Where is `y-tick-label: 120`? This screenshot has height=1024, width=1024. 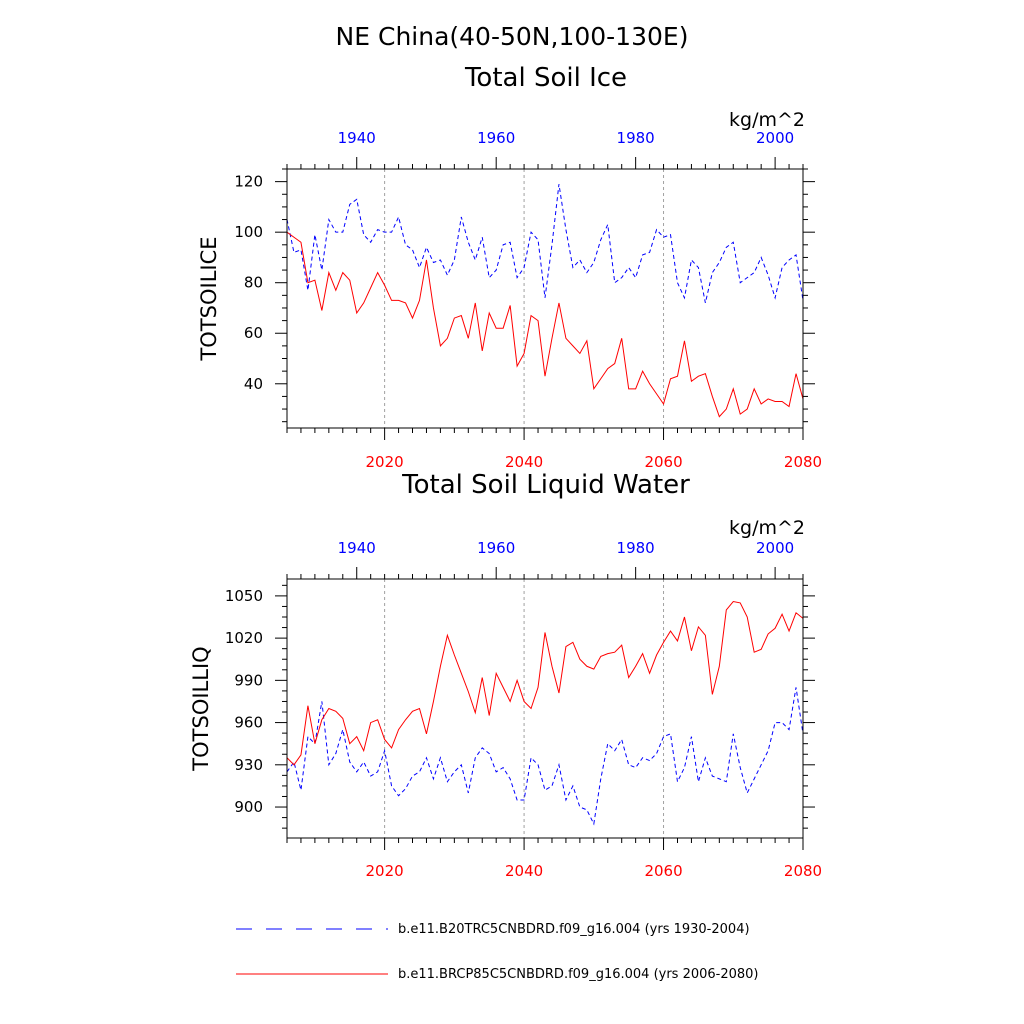 y-tick-label: 120 is located at coordinates (248, 182).